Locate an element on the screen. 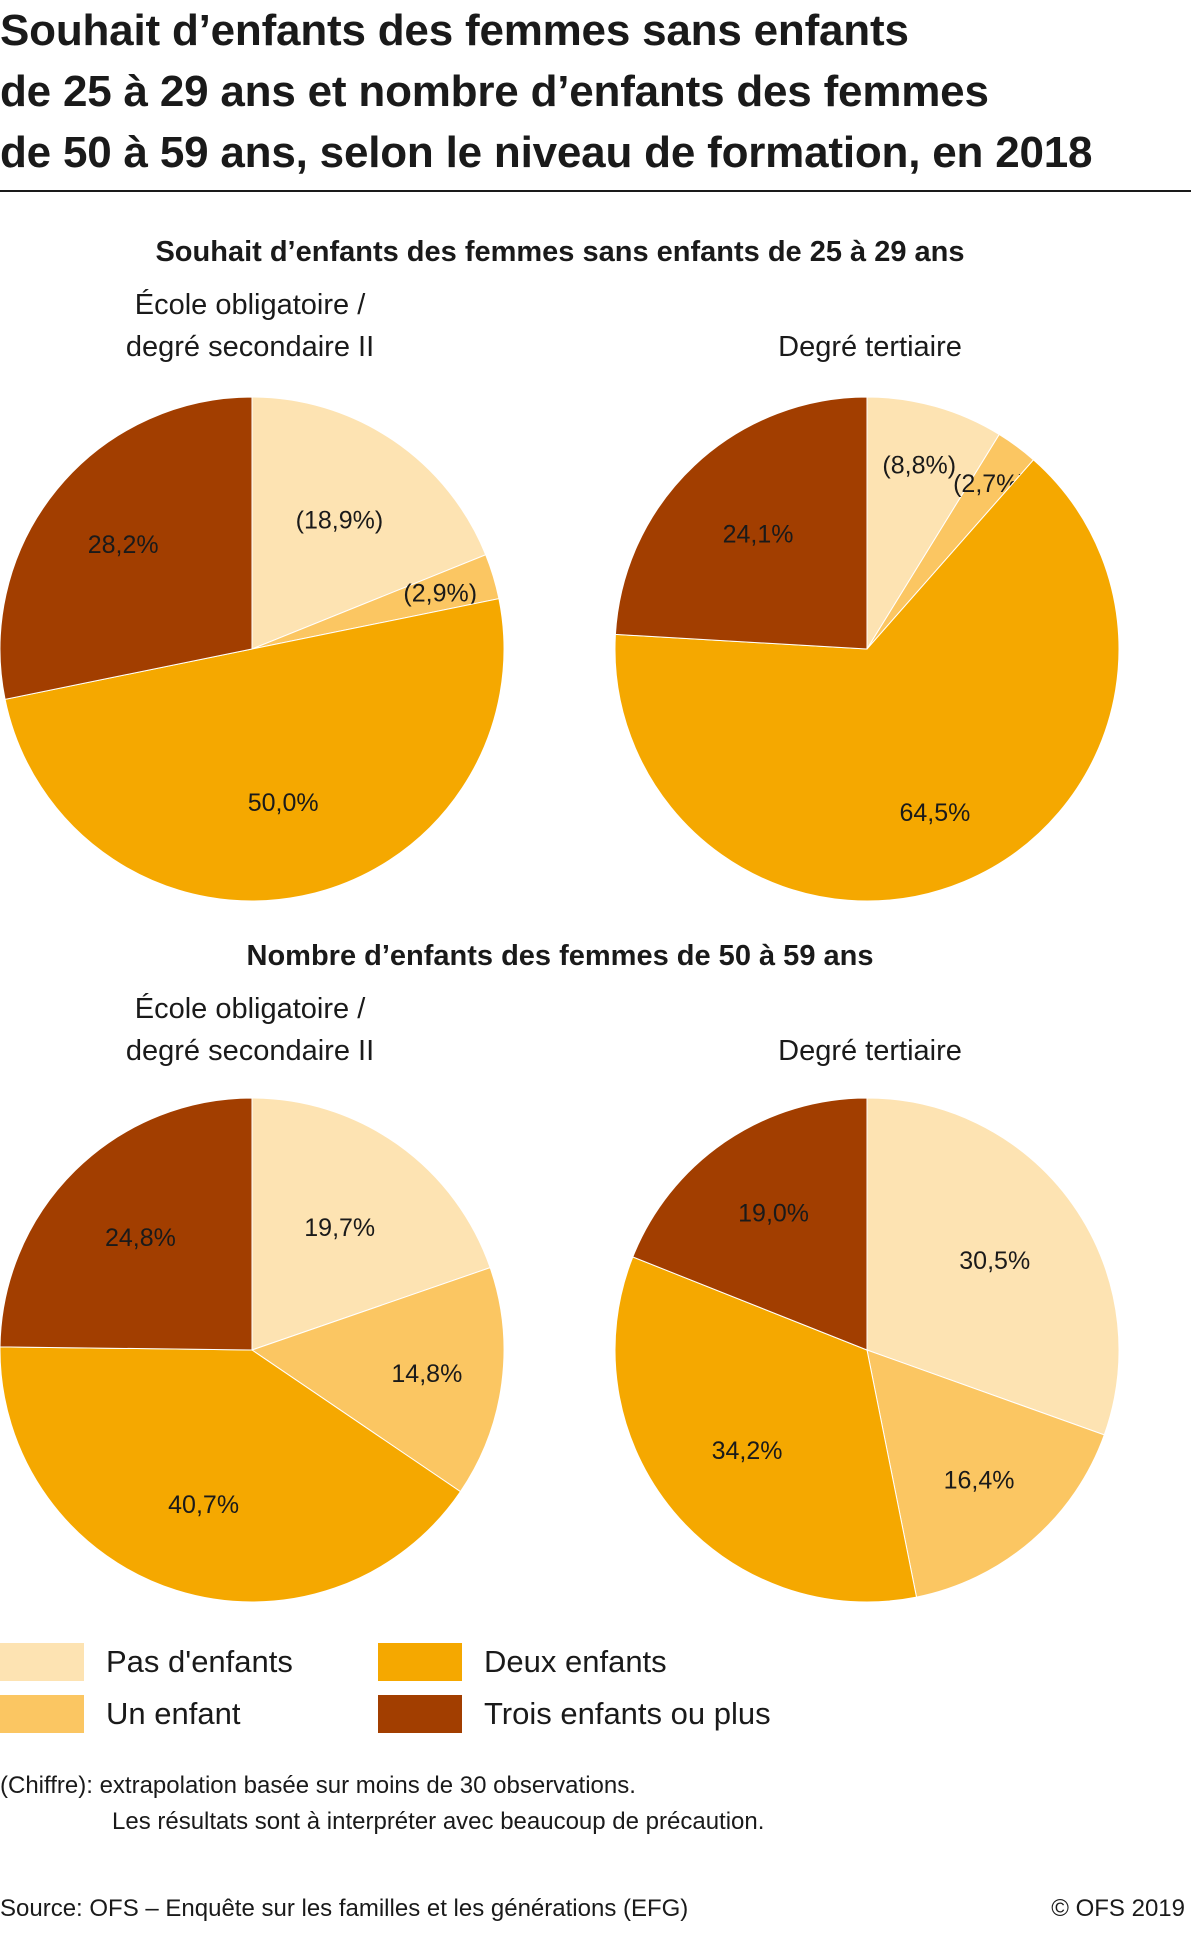 This screenshot has width=1191, height=1935. pie-label-pas-enfants: 19,7% is located at coordinates (339, 1228).